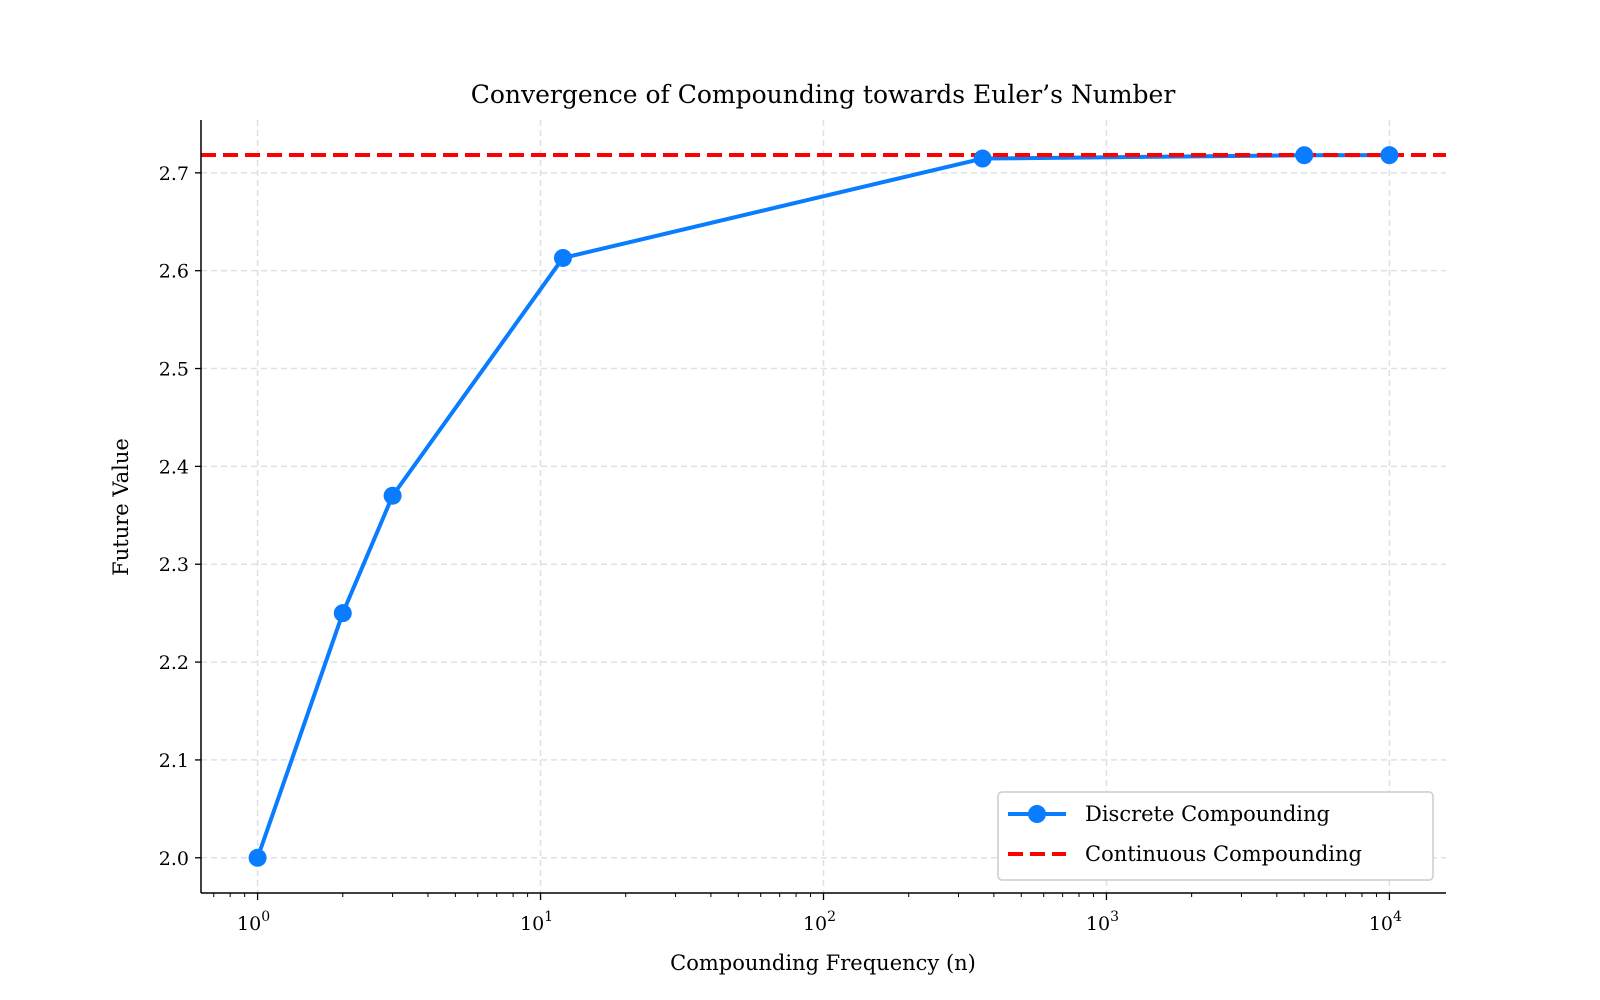 Image resolution: width=1600 pixels, height=1000 pixels. I want to click on x-tick-exponent: 0, so click(265, 917).